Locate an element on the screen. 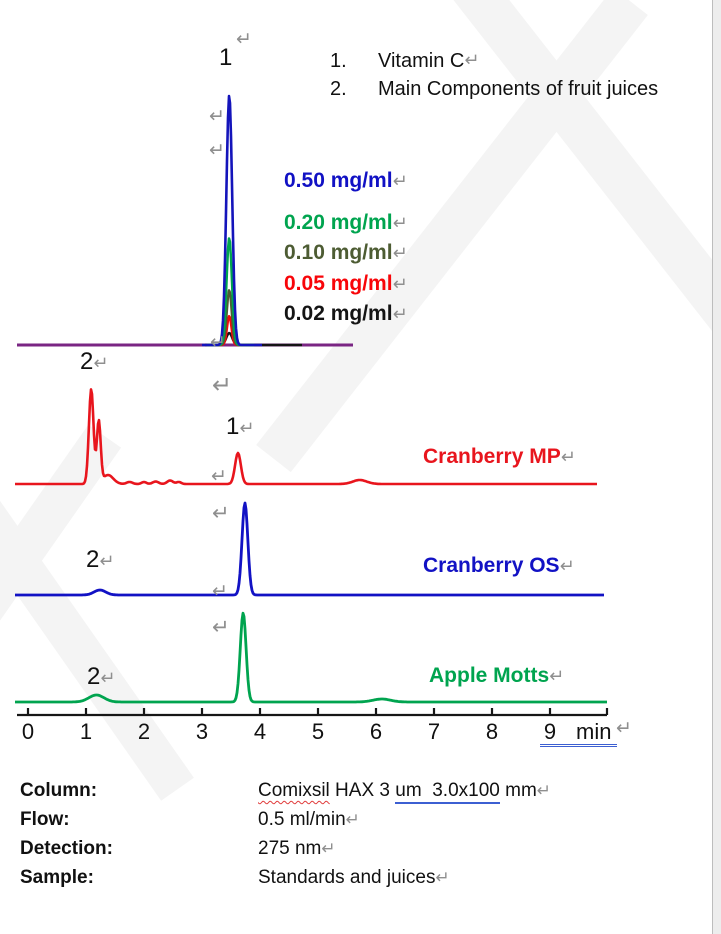  info-value-part: 275 nm is located at coordinates (290, 848).